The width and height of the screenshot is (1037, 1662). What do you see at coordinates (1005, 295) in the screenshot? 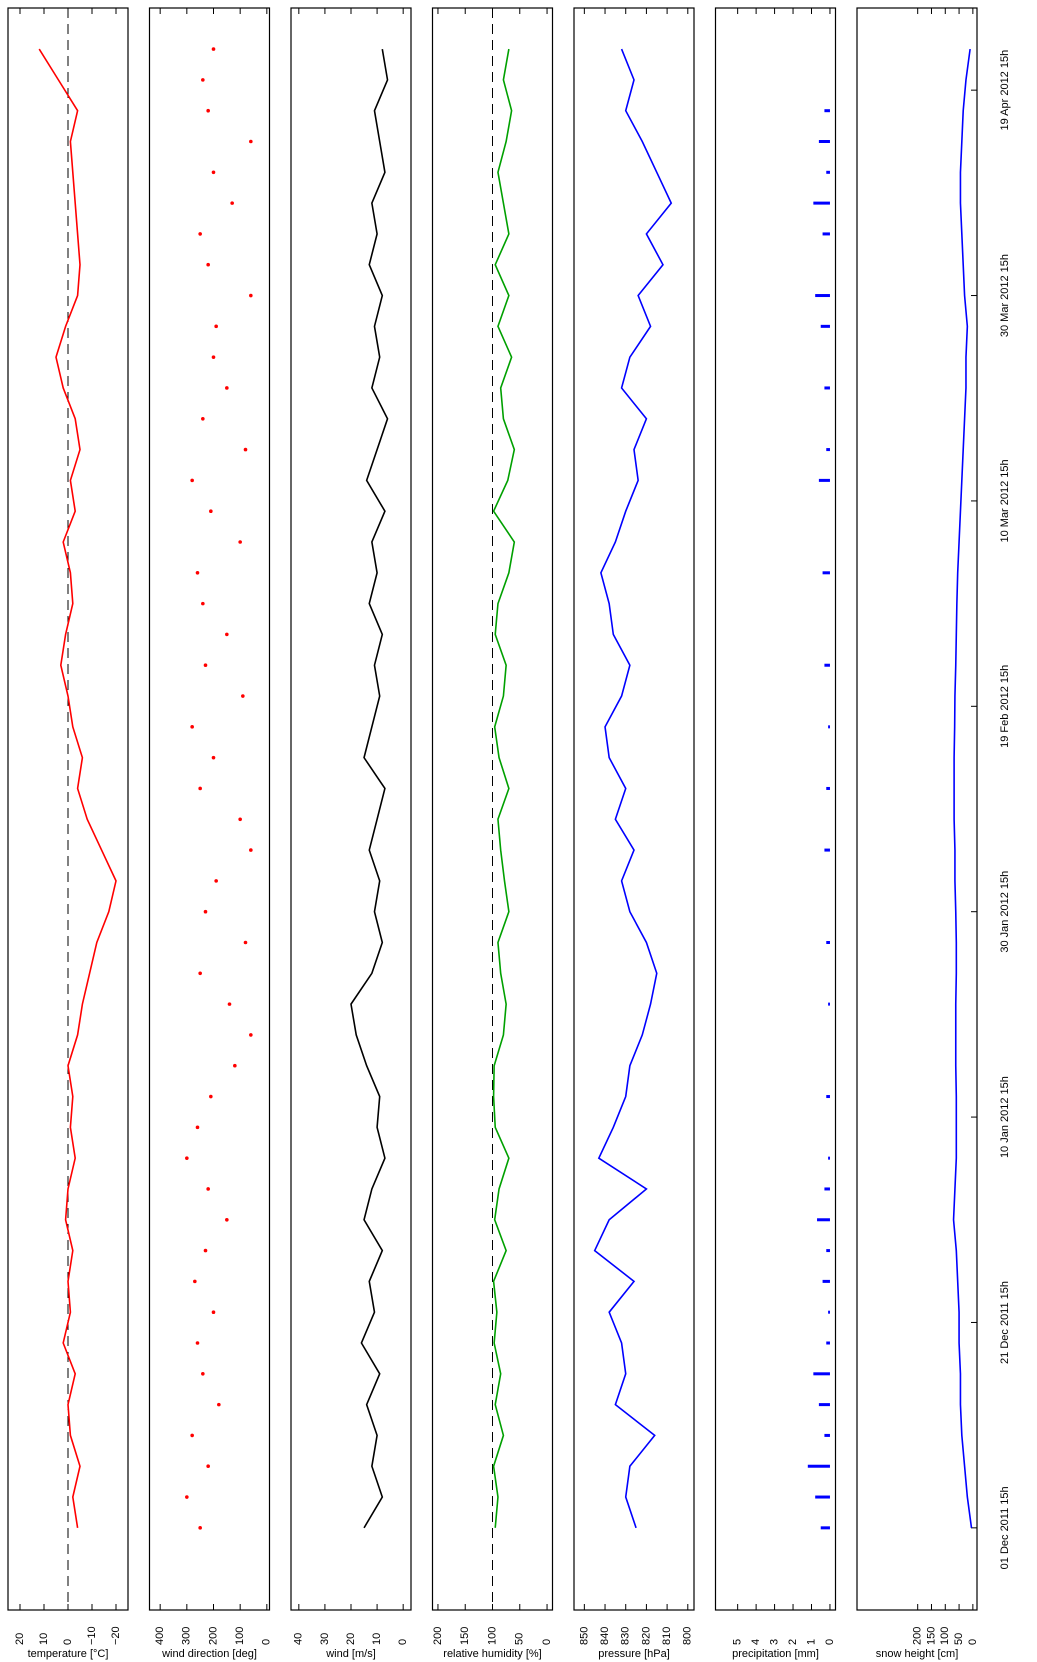
I see `x-tick-label: 30 Mar 2012 15h` at bounding box center [1005, 295].